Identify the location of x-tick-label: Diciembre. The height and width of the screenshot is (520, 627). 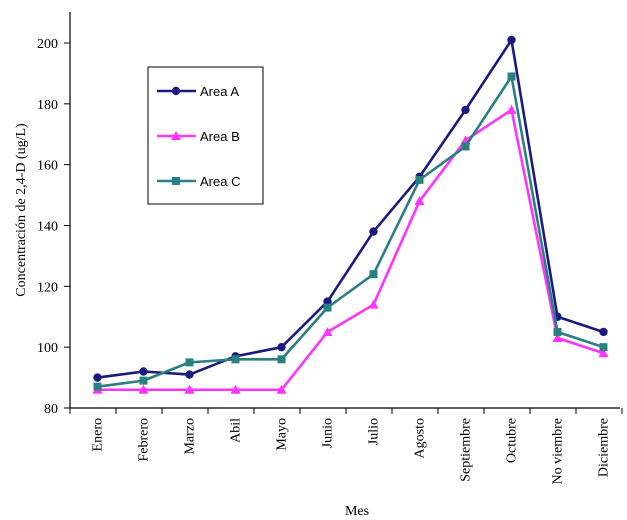
(604, 447).